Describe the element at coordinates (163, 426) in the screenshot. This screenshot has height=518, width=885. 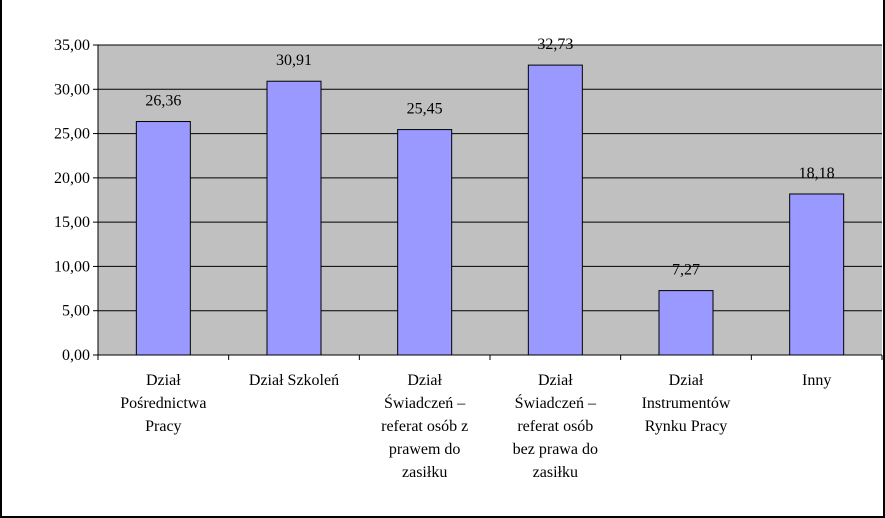
I see `category-label-line: Pracy` at that location.